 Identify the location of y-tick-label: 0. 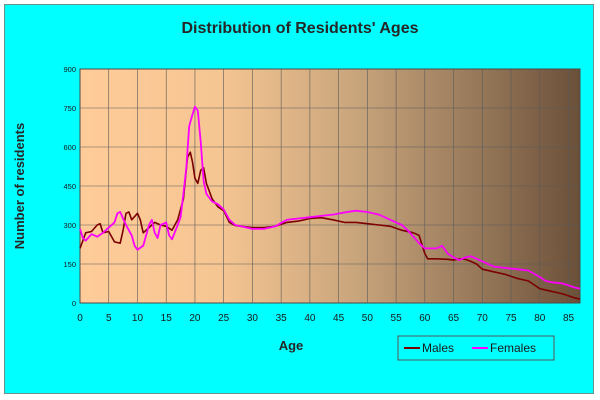
(74, 303).